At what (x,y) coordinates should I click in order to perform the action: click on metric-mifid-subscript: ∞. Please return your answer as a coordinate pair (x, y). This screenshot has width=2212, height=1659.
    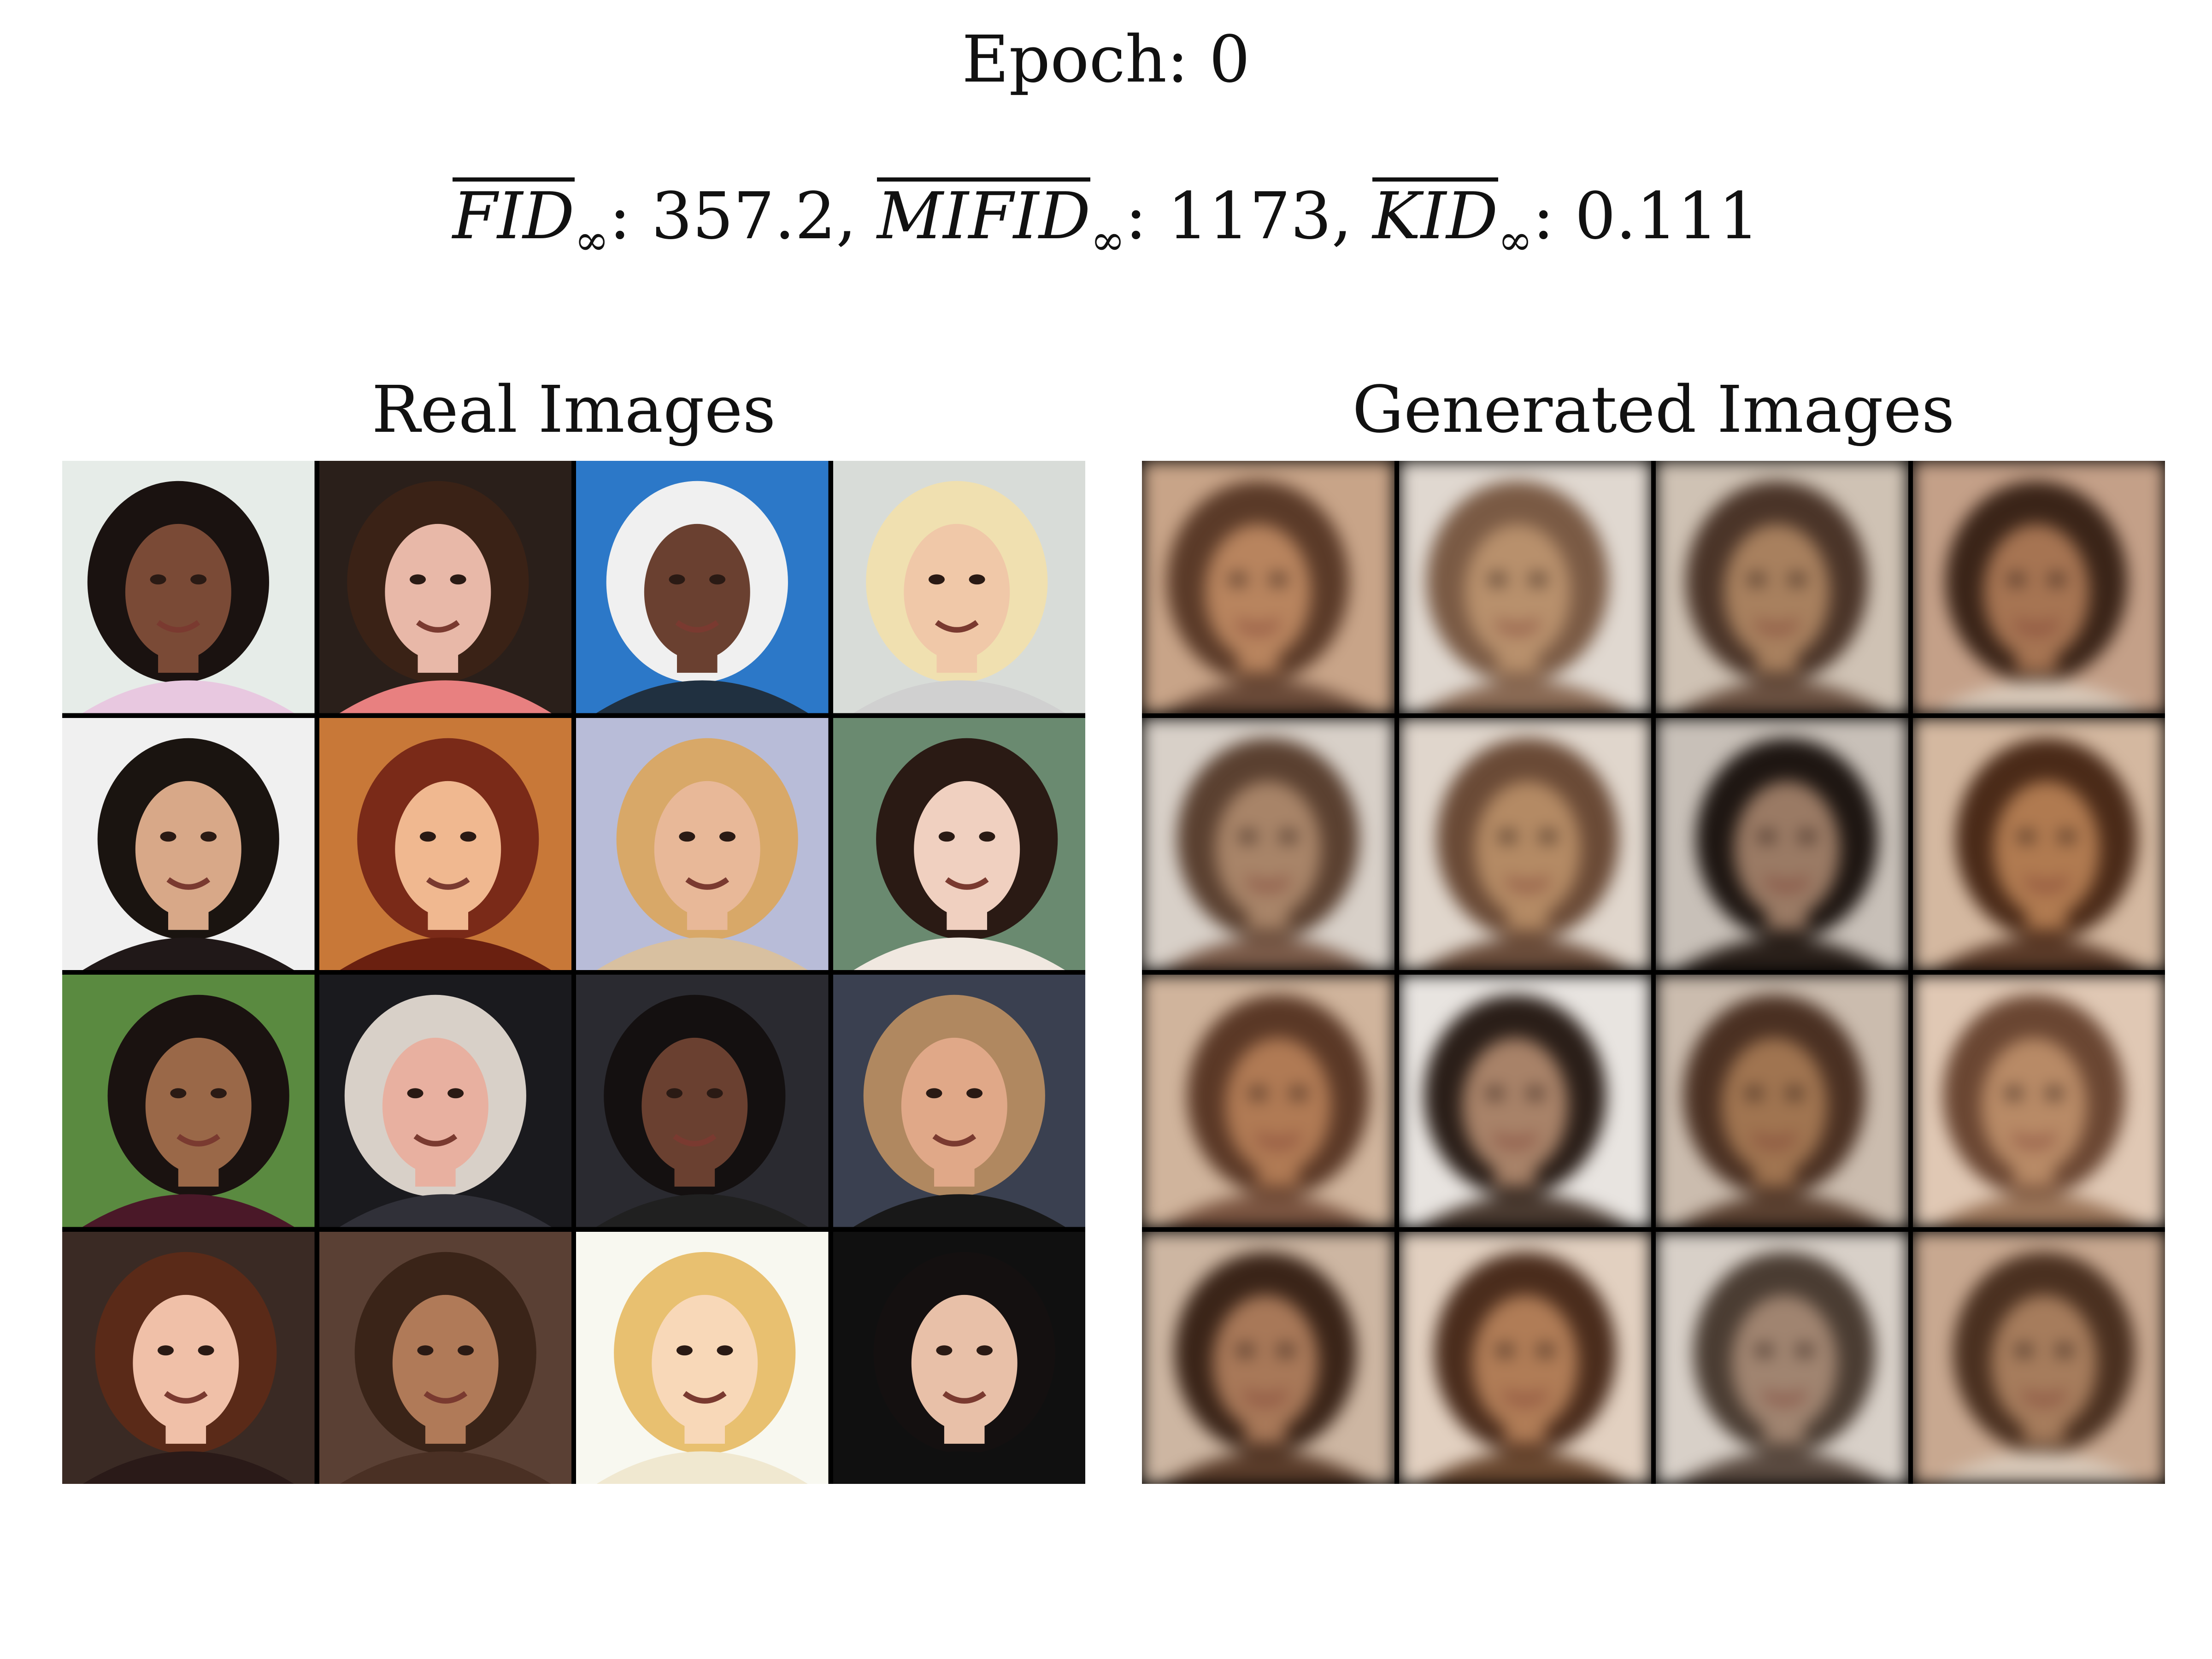
    Looking at the image, I should click on (1107, 240).